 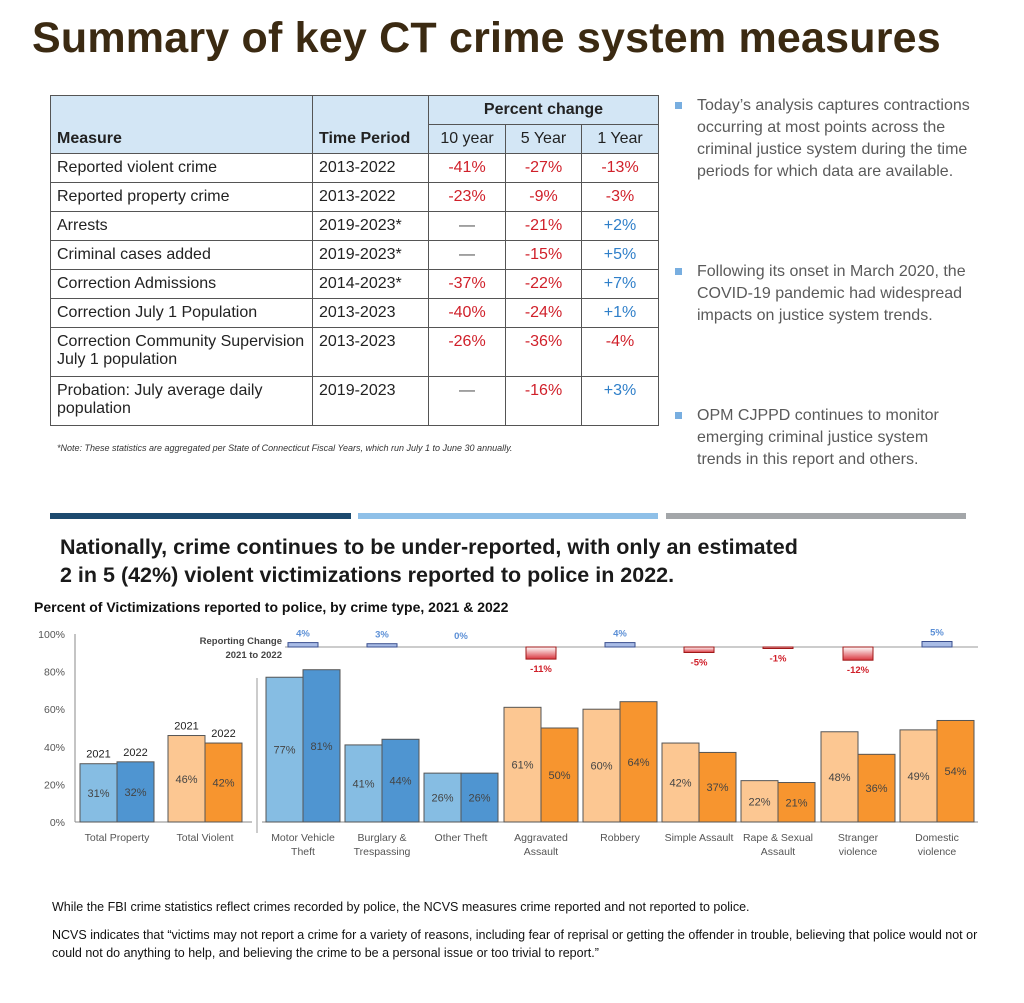 I want to click on ten-year-cell: -37%, so click(x=467, y=284).